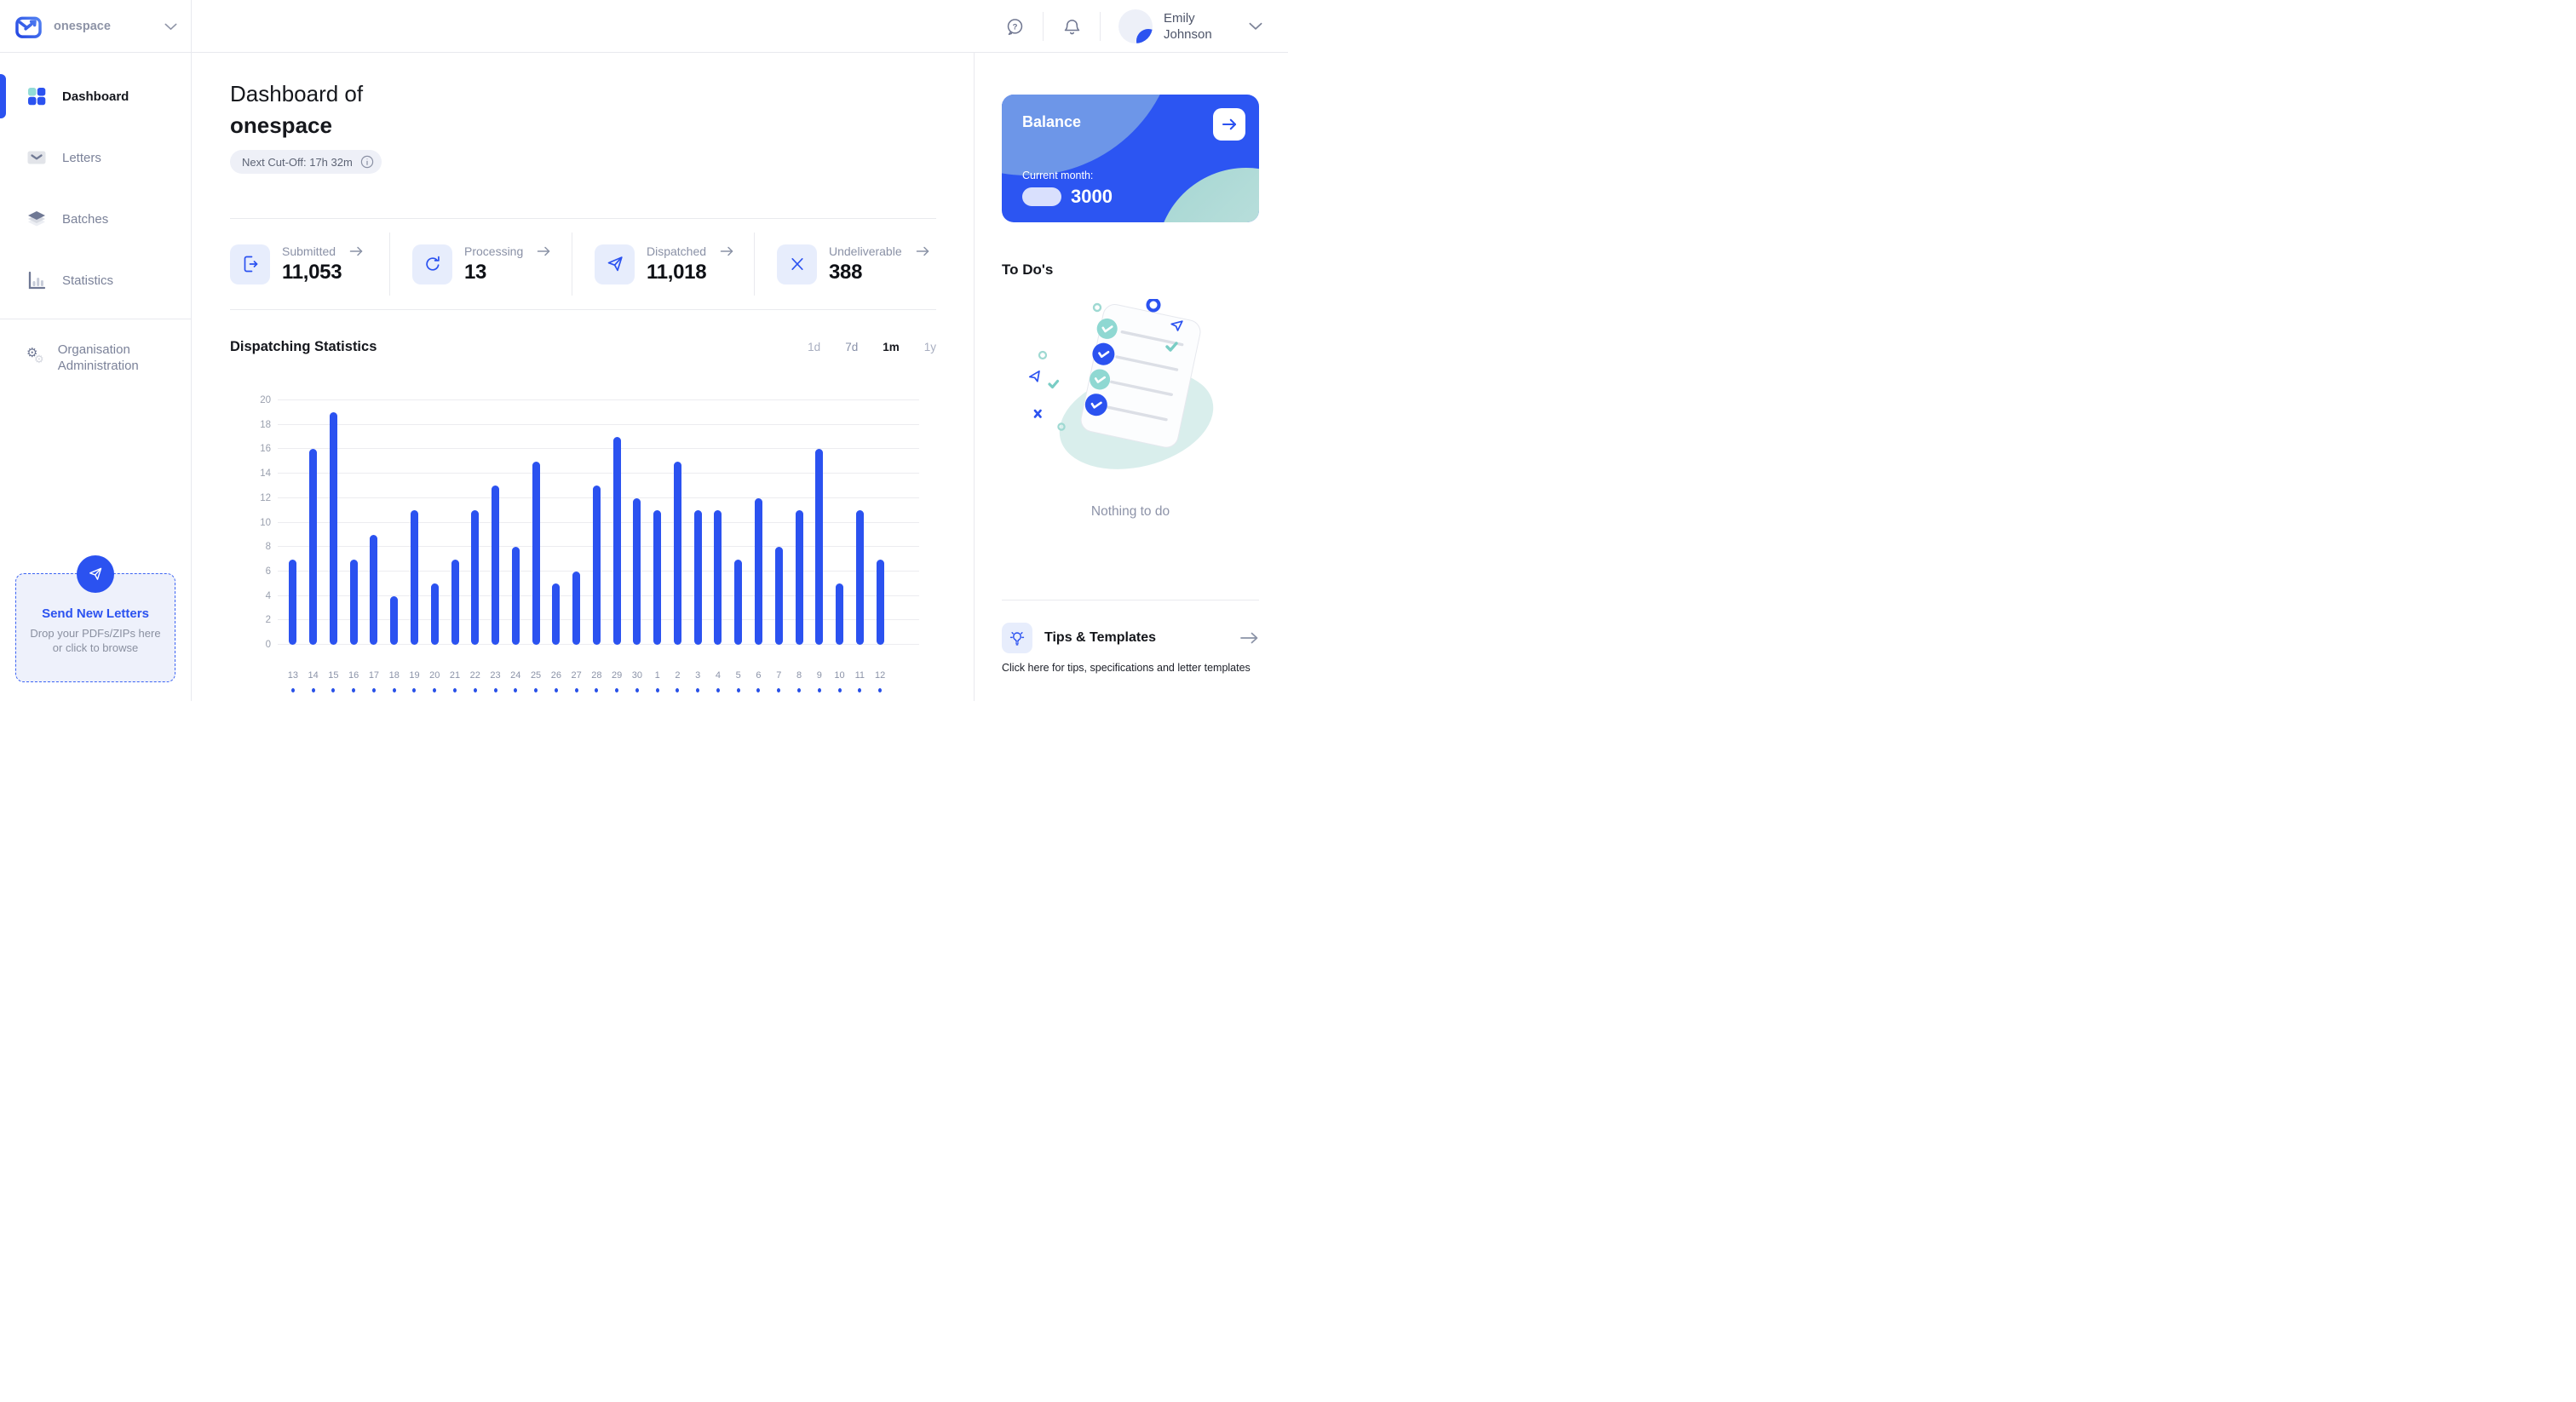 This screenshot has width=2576, height=1402. I want to click on stat-value: 11,018, so click(677, 272).